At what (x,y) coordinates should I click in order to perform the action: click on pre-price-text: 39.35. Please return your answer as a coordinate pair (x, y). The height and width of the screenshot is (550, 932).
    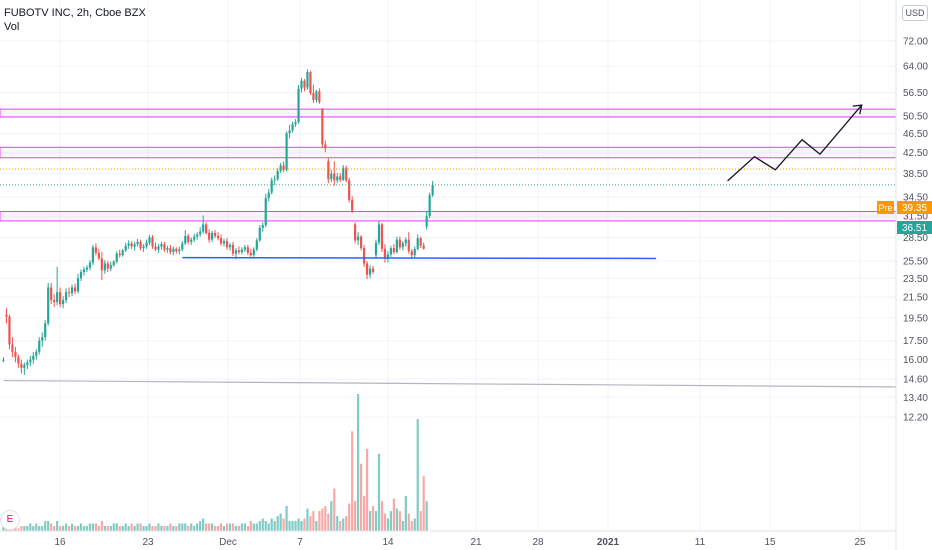
    Looking at the image, I should click on (914, 208).